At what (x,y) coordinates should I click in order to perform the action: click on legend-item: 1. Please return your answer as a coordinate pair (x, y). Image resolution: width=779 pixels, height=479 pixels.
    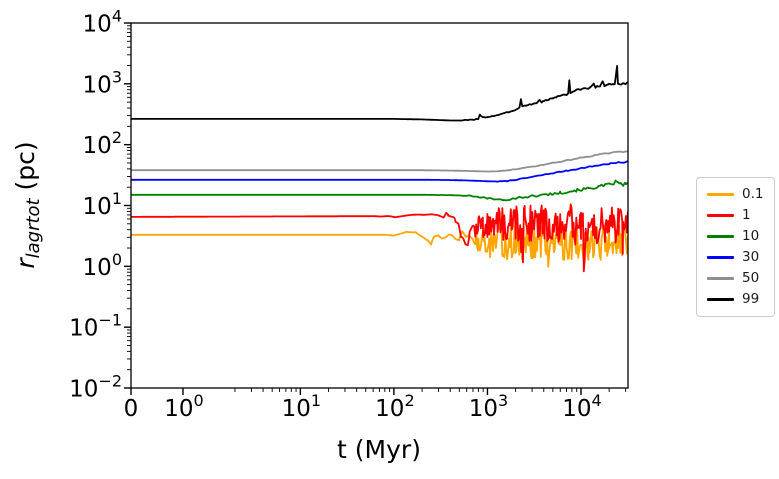
    Looking at the image, I should click on (736, 215).